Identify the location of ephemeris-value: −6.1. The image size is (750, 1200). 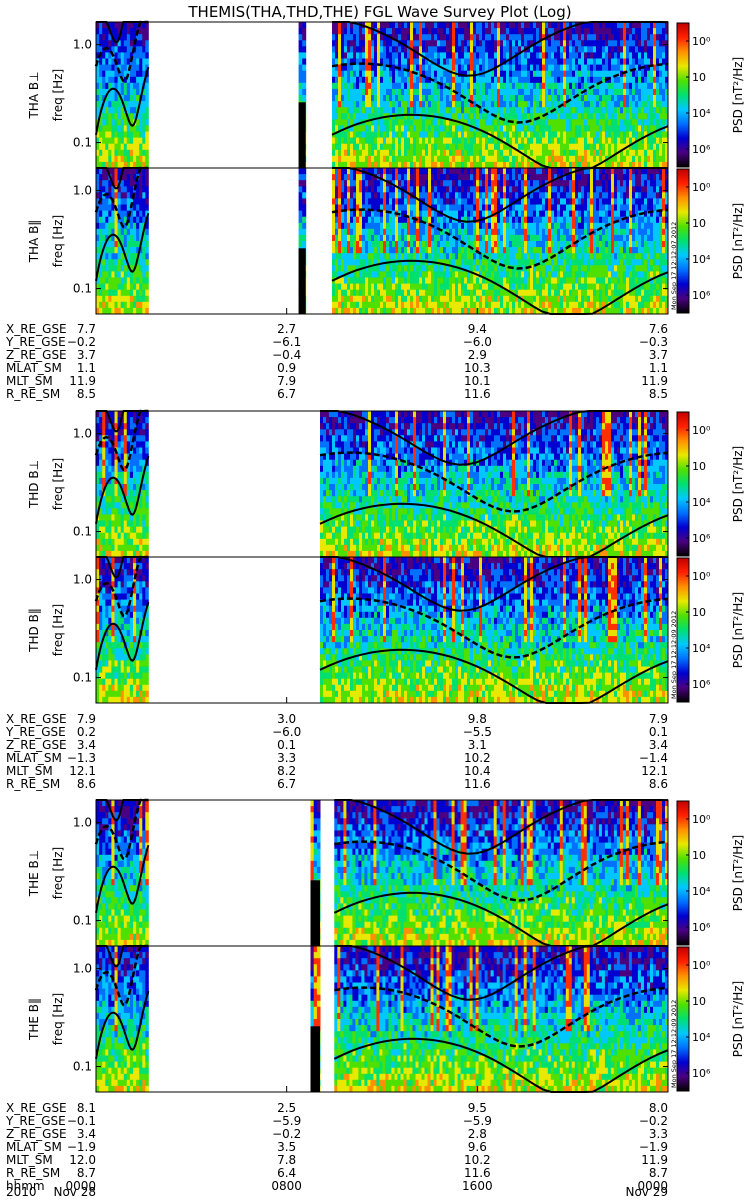
(286, 342).